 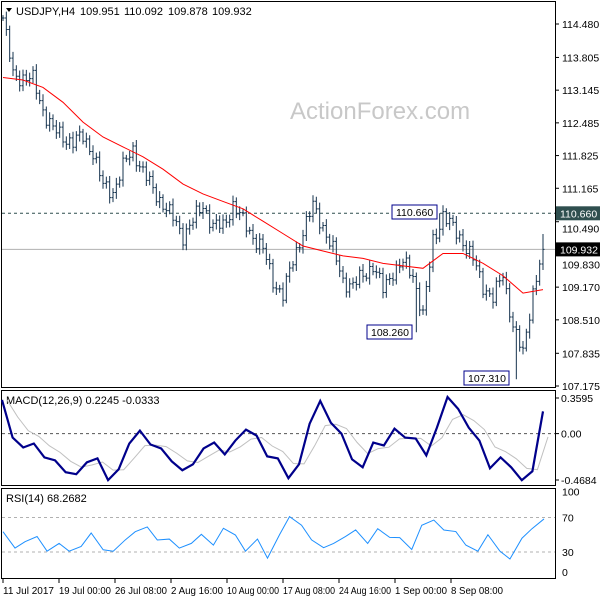 What do you see at coordinates (581, 265) in the screenshot?
I see `price-tick-label: 109.830` at bounding box center [581, 265].